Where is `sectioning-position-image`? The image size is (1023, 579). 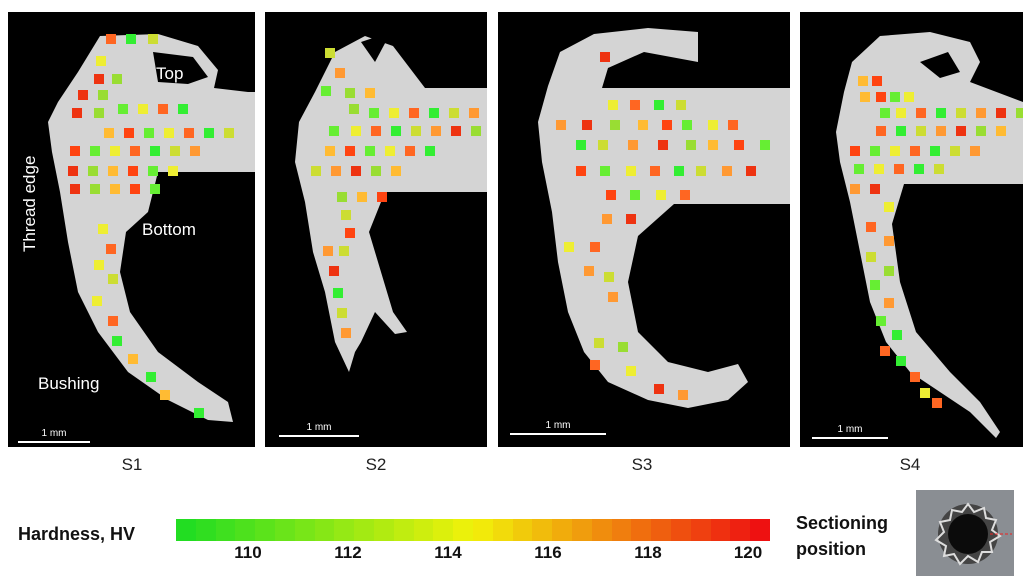 sectioning-position-image is located at coordinates (965, 533).